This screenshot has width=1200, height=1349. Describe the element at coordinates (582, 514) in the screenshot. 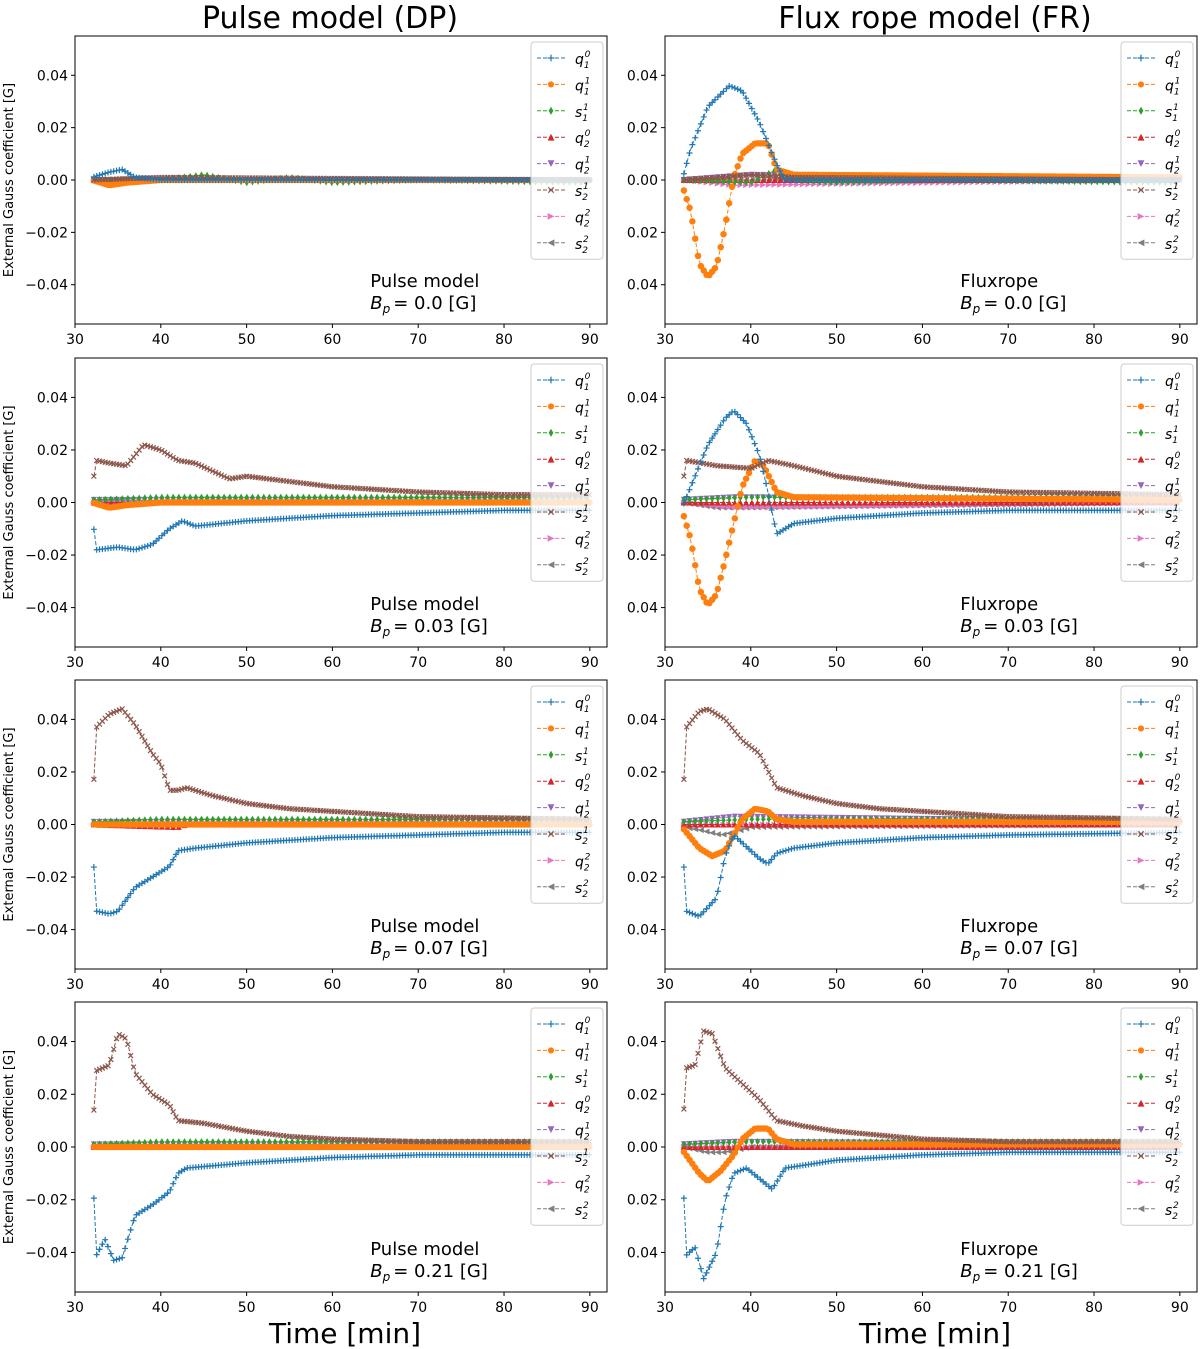

I see `legend-label-s21: s21` at that location.